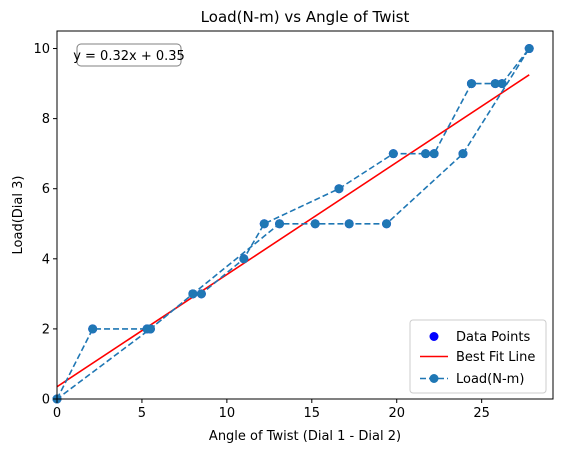 The height and width of the screenshot is (453, 563). I want to click on x-tick-label: 15, so click(312, 413).